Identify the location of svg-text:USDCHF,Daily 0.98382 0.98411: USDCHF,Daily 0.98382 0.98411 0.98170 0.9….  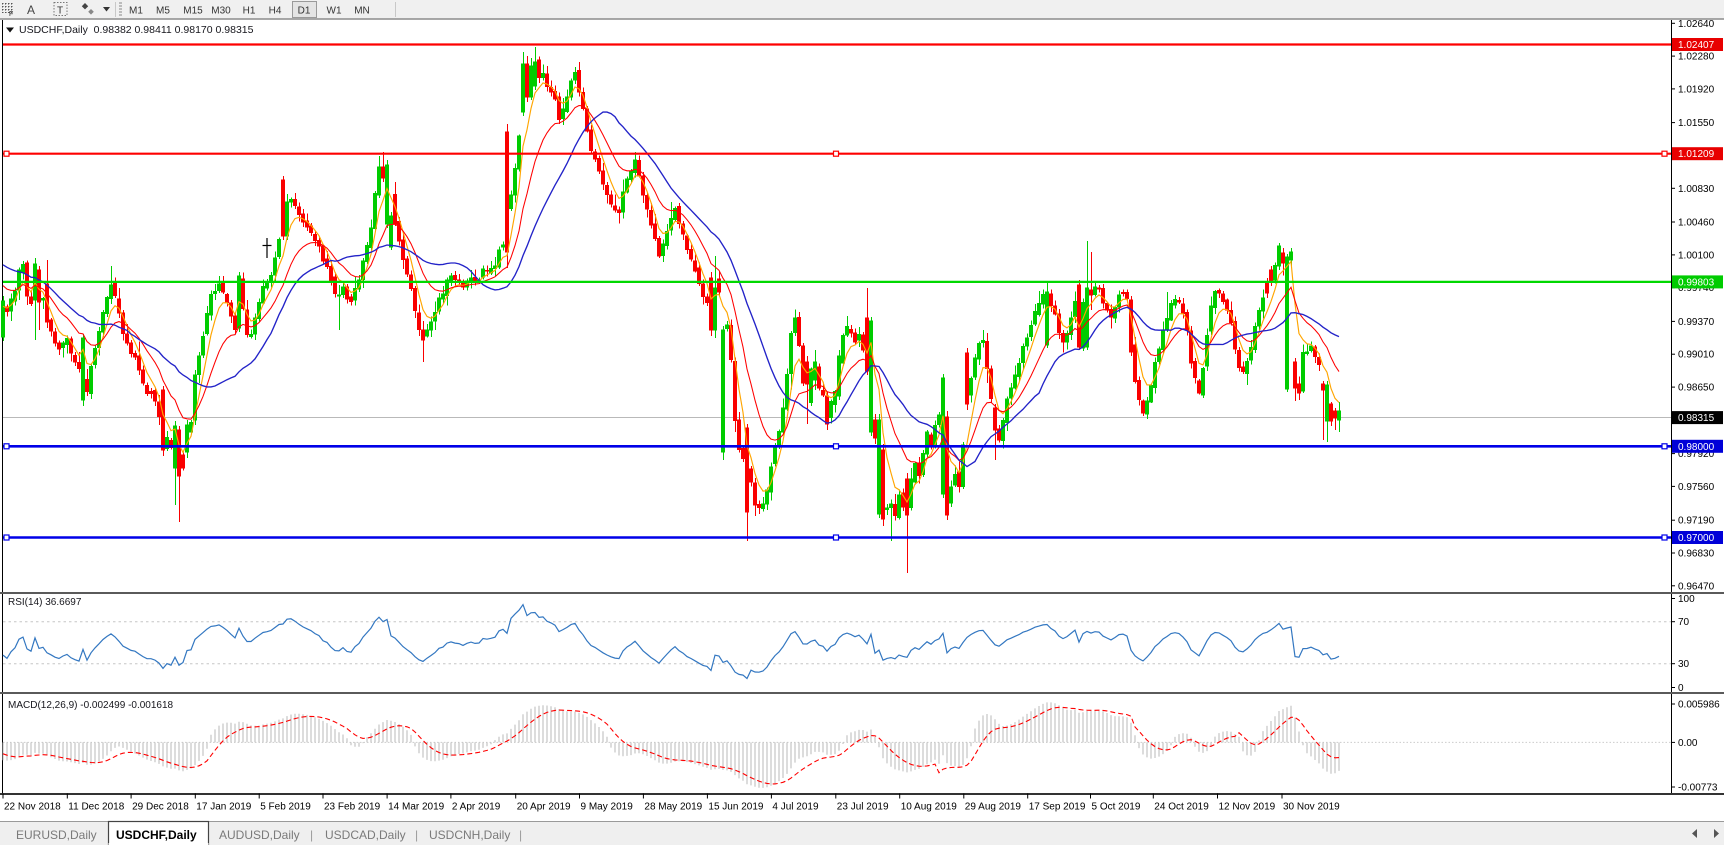
(136, 30).